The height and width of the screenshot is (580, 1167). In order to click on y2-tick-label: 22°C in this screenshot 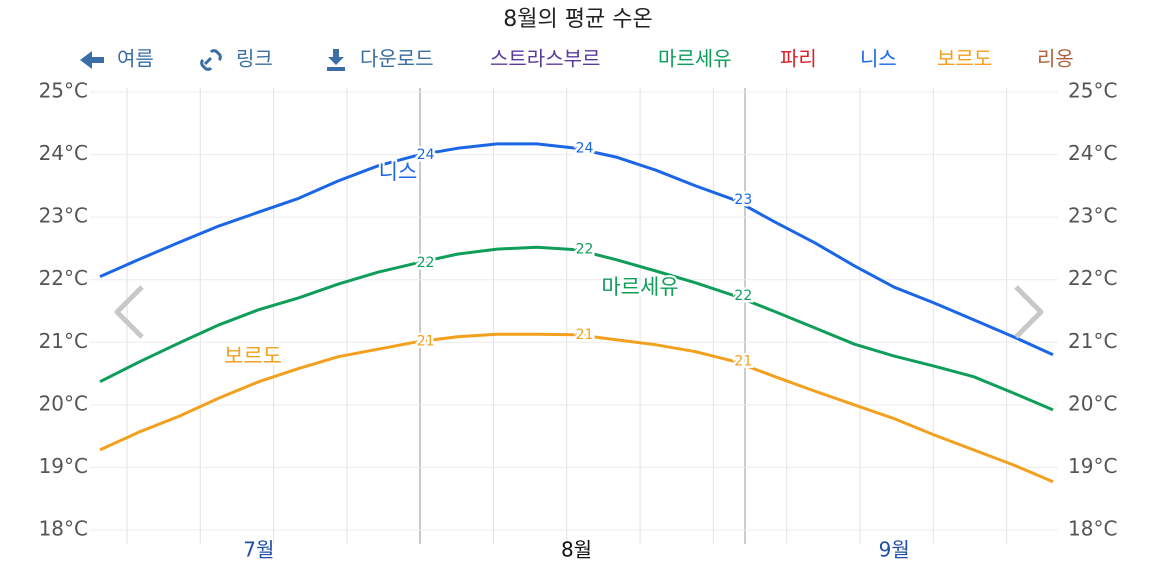, I will do `click(1092, 278)`.